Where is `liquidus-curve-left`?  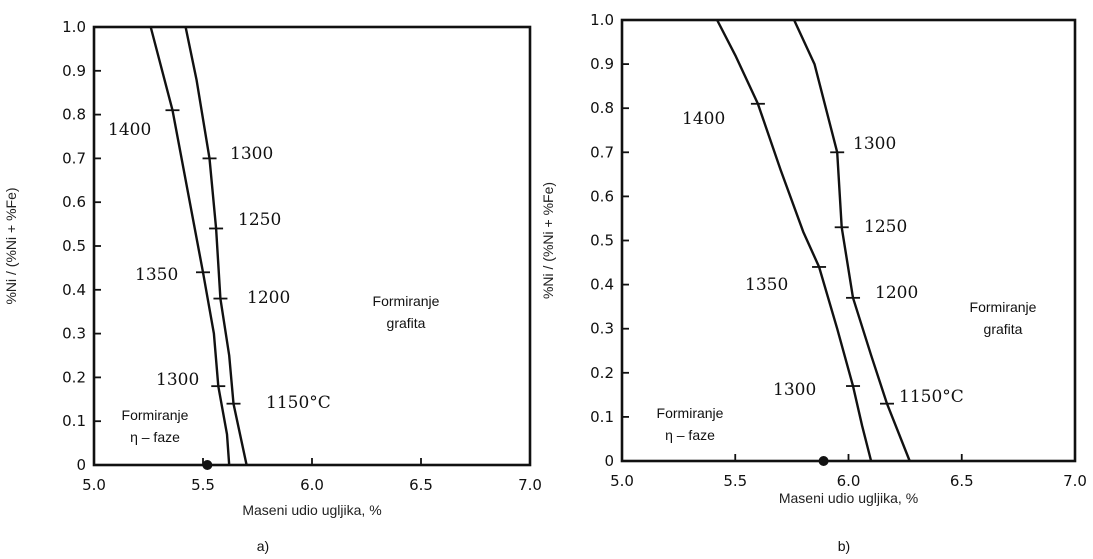
liquidus-curve-left is located at coordinates (794, 240).